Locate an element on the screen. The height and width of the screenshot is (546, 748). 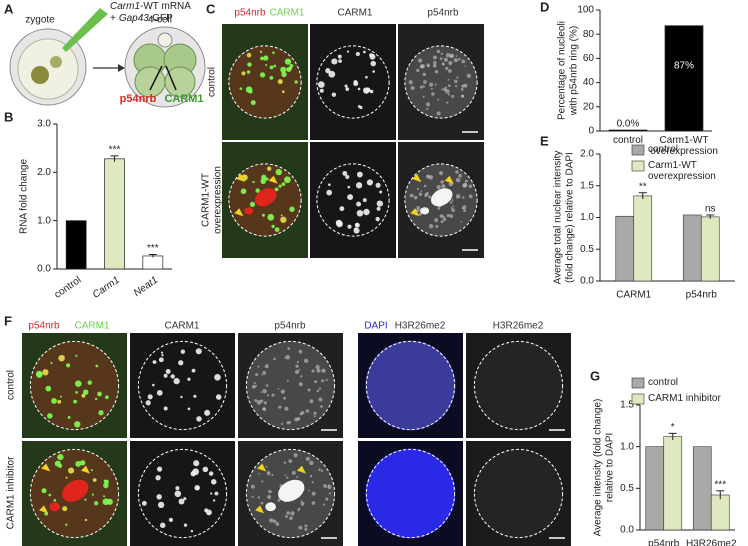
y-tick-label: 1.0 is located at coordinates (627, 446).